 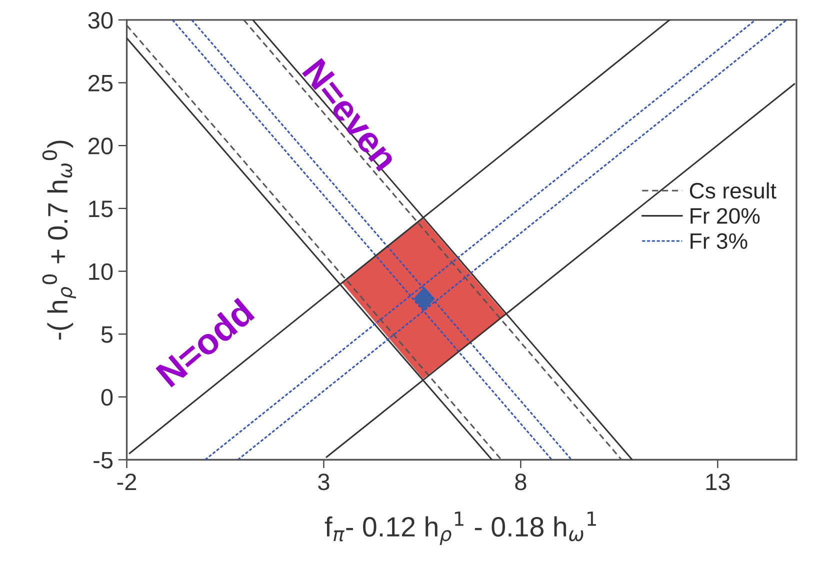 What do you see at coordinates (100, 20) in the screenshot?
I see `y-tick-label: 30` at bounding box center [100, 20].